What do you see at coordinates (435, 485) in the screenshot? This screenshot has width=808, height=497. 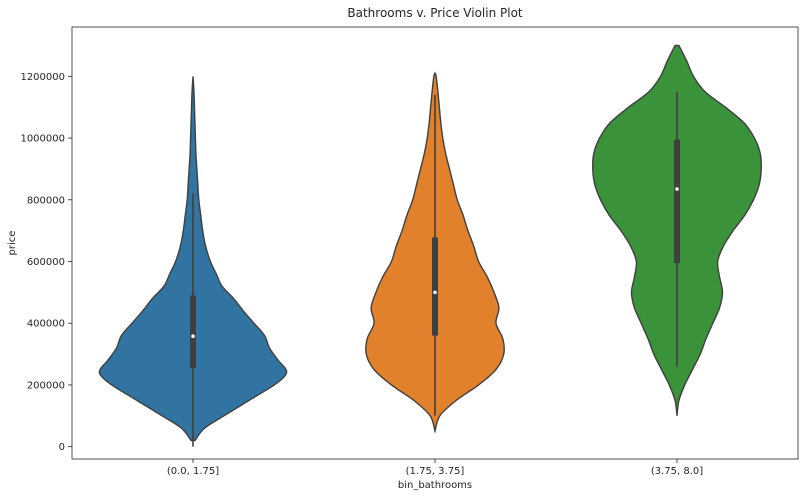 I see `x-axis-title: bin_bathrooms` at bounding box center [435, 485].